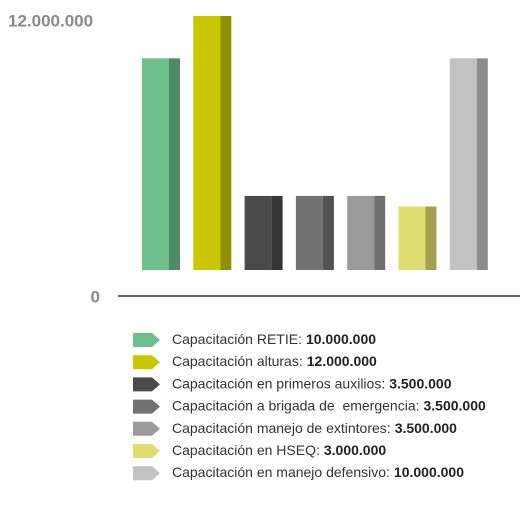 The width and height of the screenshot is (532, 531). What do you see at coordinates (95, 296) in the screenshot?
I see `y-tick-label: 0` at bounding box center [95, 296].